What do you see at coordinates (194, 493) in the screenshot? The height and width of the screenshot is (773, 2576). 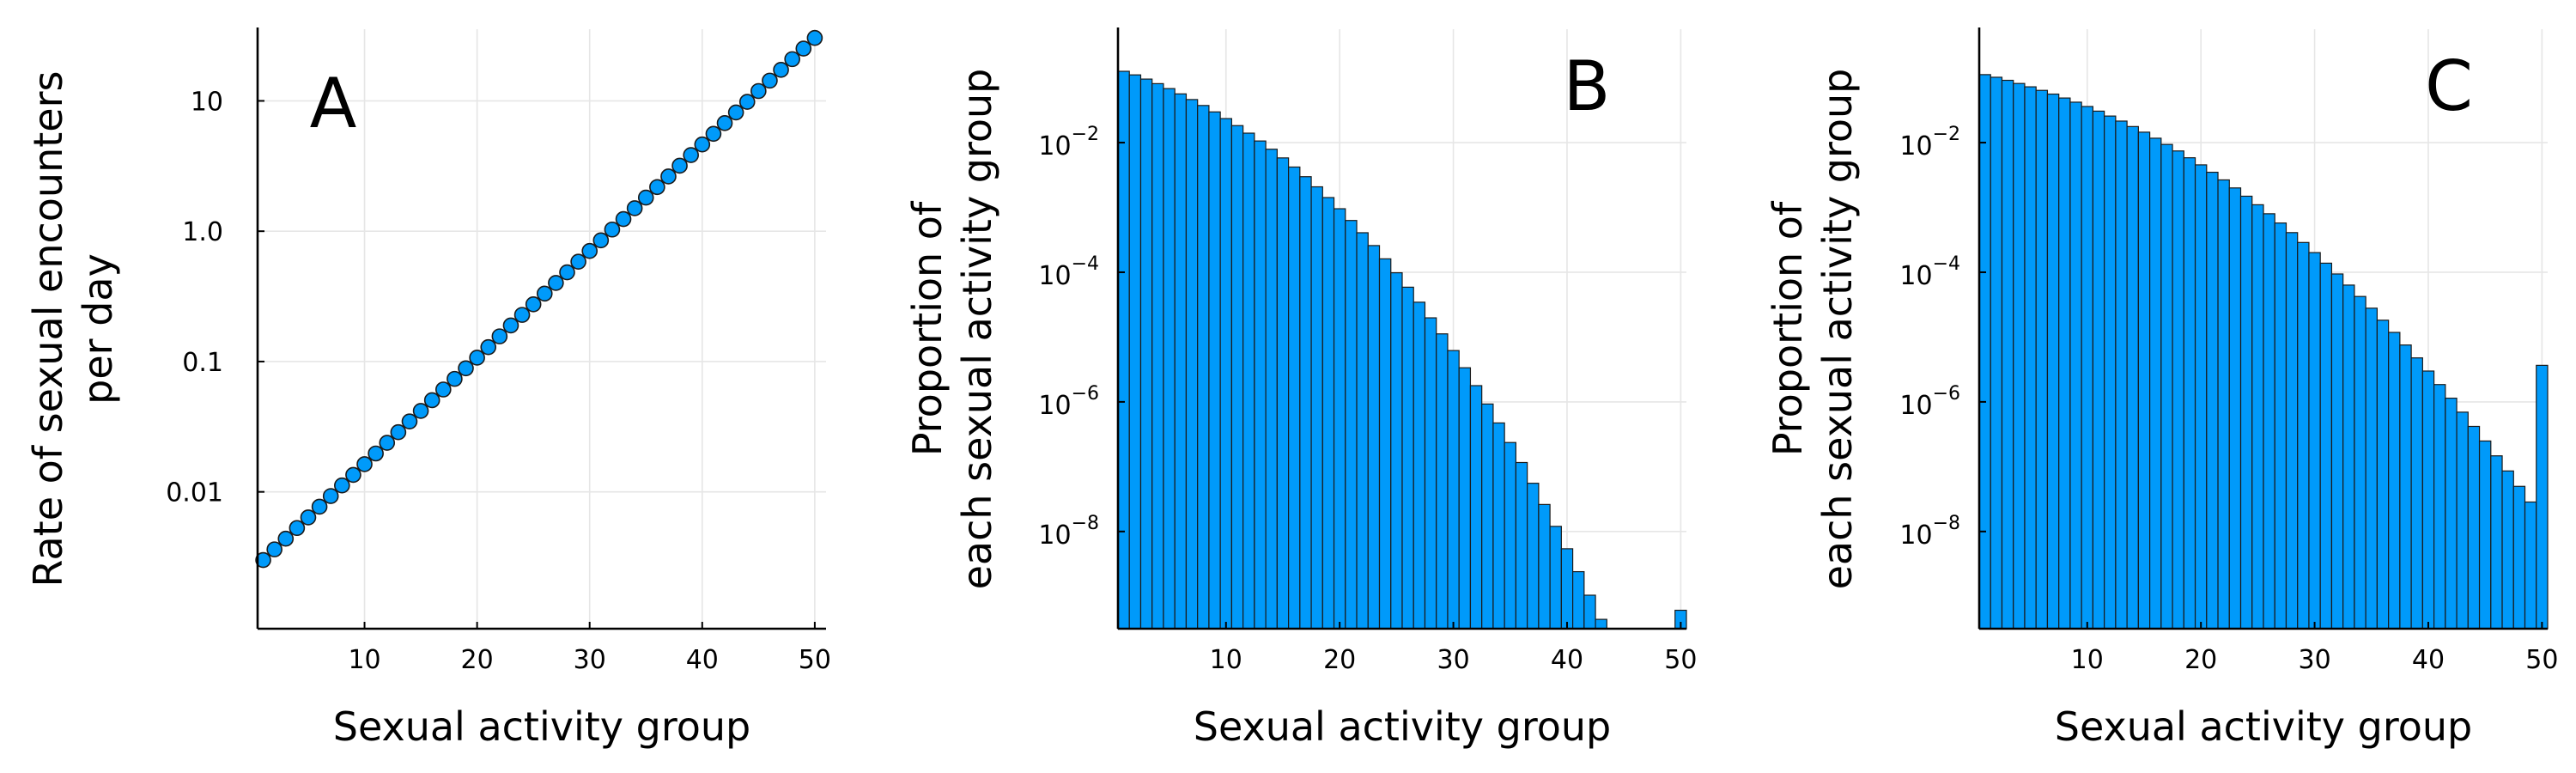 I see `y-tick-label: 0.01` at bounding box center [194, 493].